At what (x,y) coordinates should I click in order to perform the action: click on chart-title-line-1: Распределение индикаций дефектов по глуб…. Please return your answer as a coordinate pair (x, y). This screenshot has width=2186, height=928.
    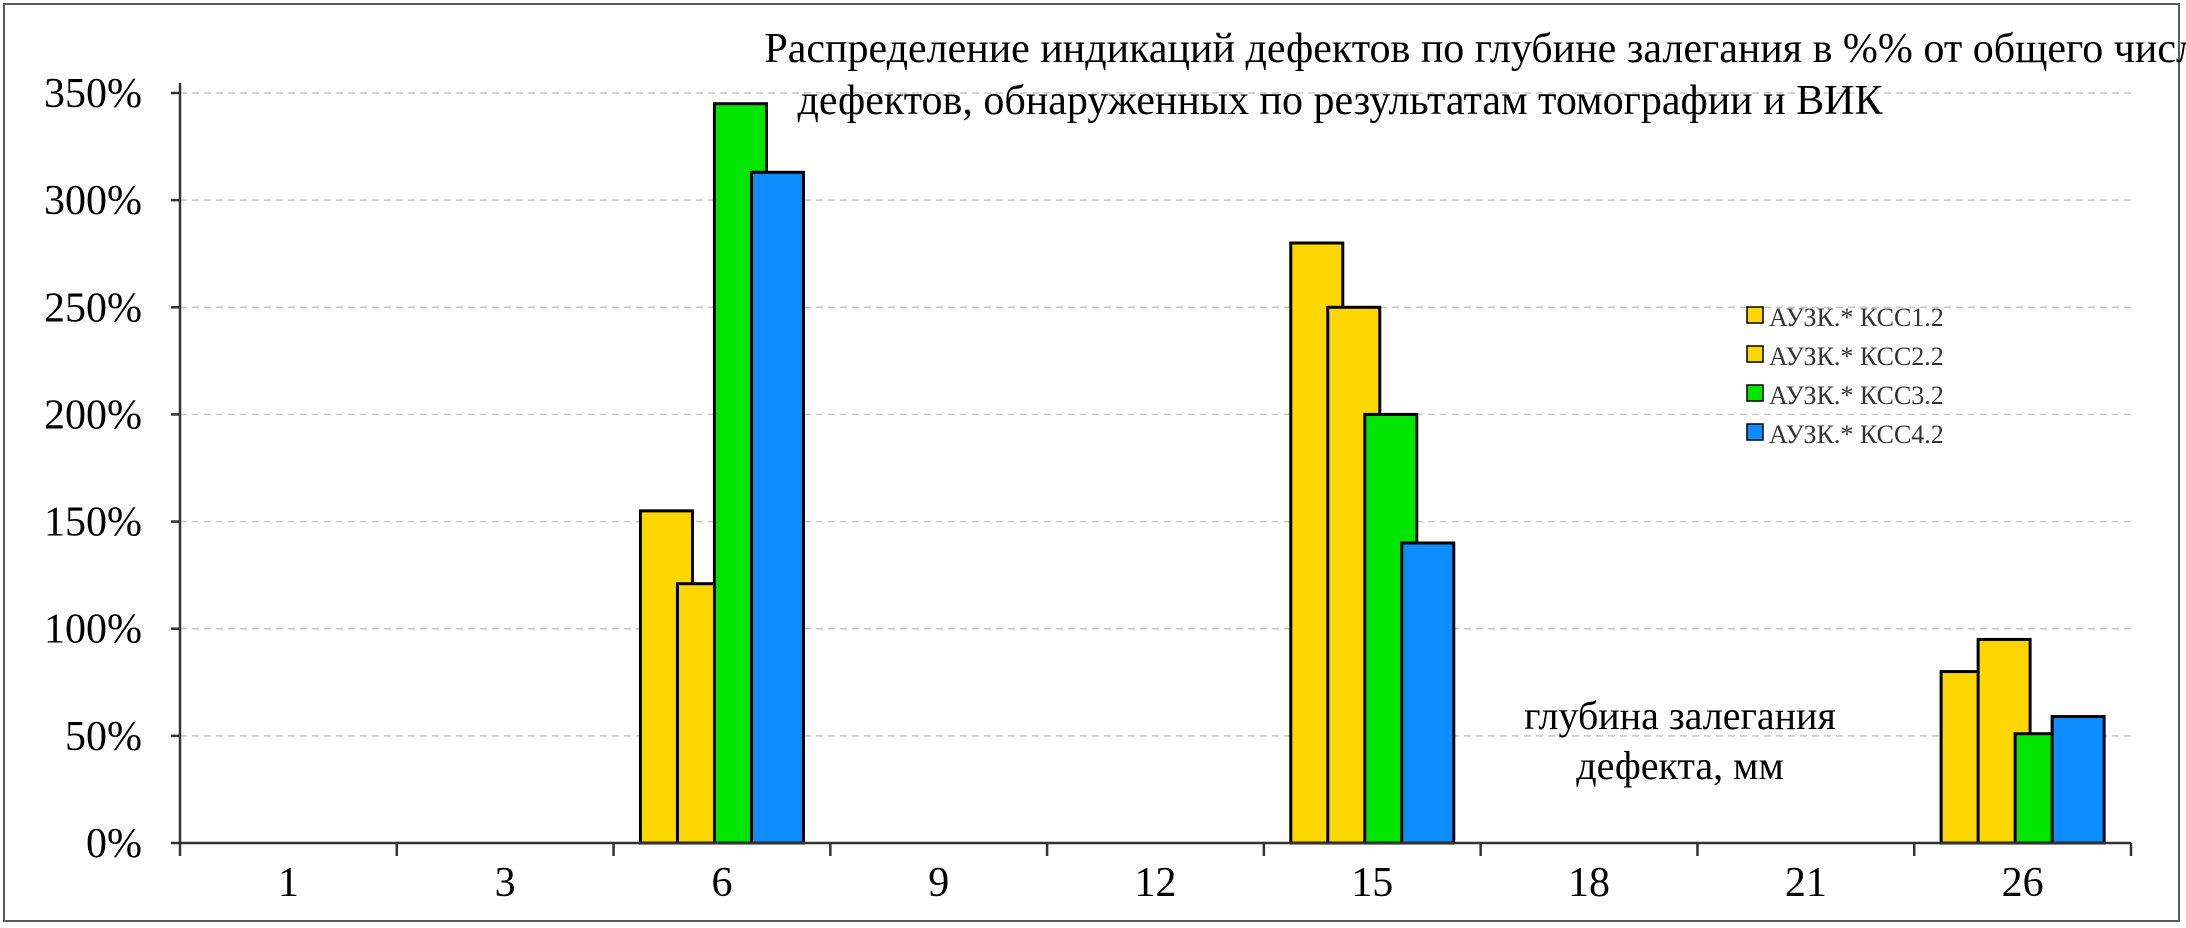
    Looking at the image, I should click on (1475, 49).